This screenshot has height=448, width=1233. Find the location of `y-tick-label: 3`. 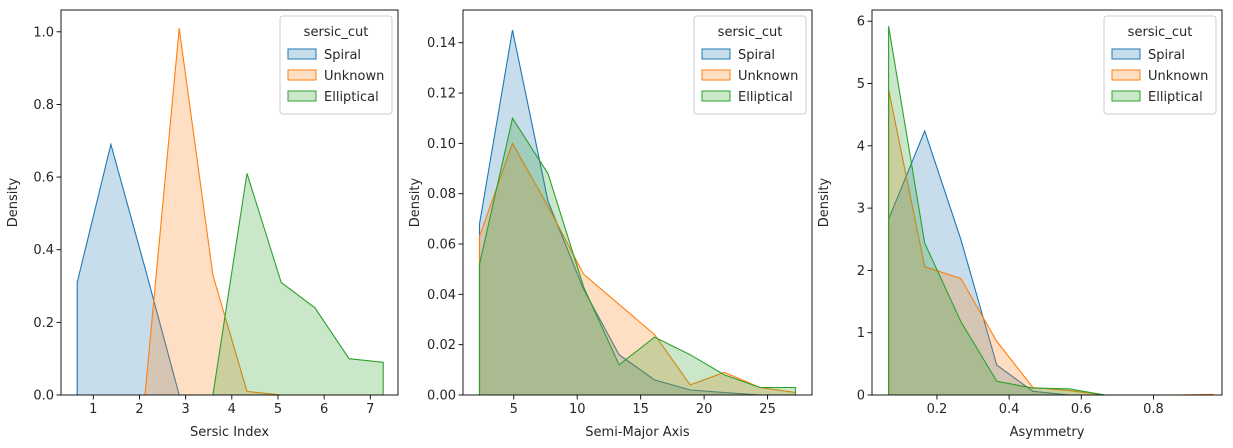

y-tick-label: 3 is located at coordinates (861, 209).